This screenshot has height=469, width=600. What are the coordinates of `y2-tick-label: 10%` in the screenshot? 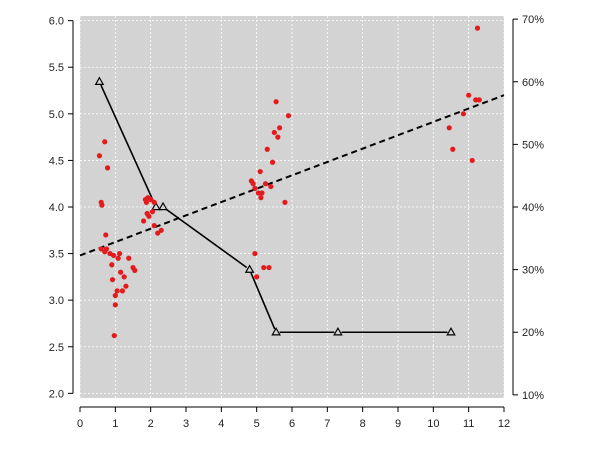 It's located at (533, 396).